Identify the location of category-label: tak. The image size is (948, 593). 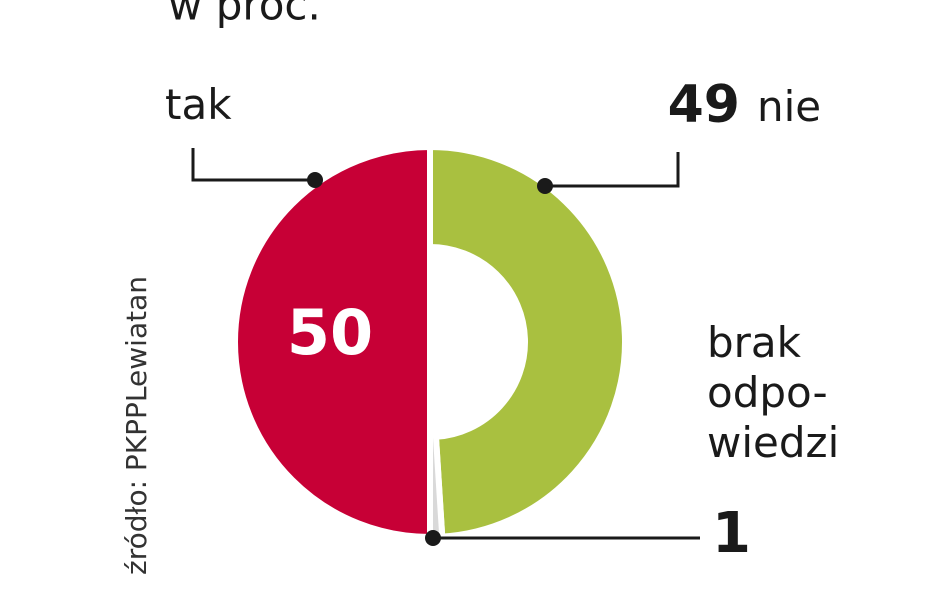
(198, 104).